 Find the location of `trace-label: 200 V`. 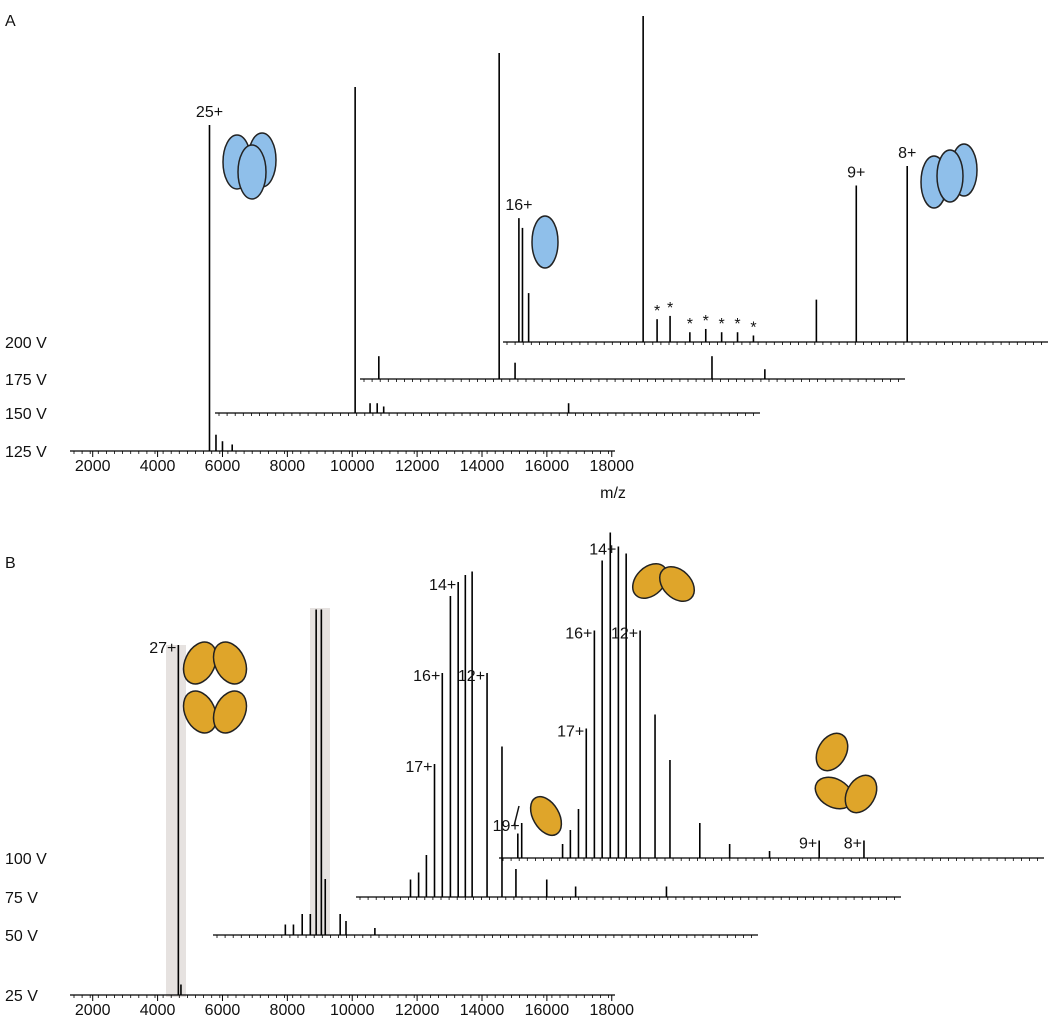

trace-label: 200 V is located at coordinates (26, 343).